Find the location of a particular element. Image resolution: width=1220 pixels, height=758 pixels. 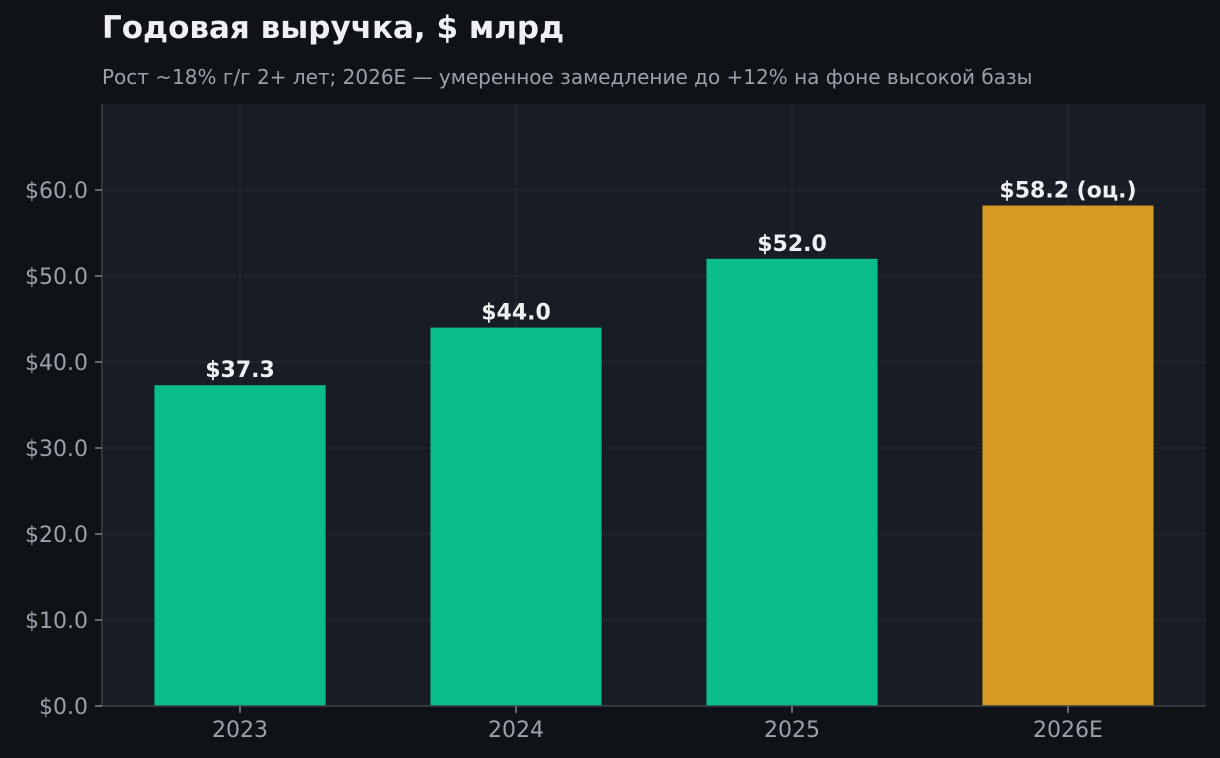

y-tick-label-3: $30.0 is located at coordinates (56, 449).